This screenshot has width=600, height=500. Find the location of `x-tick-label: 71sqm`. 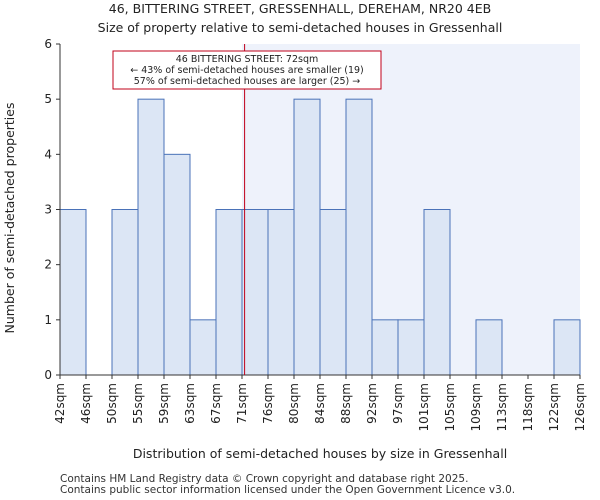

x-tick-label: 71sqm is located at coordinates (242, 403).